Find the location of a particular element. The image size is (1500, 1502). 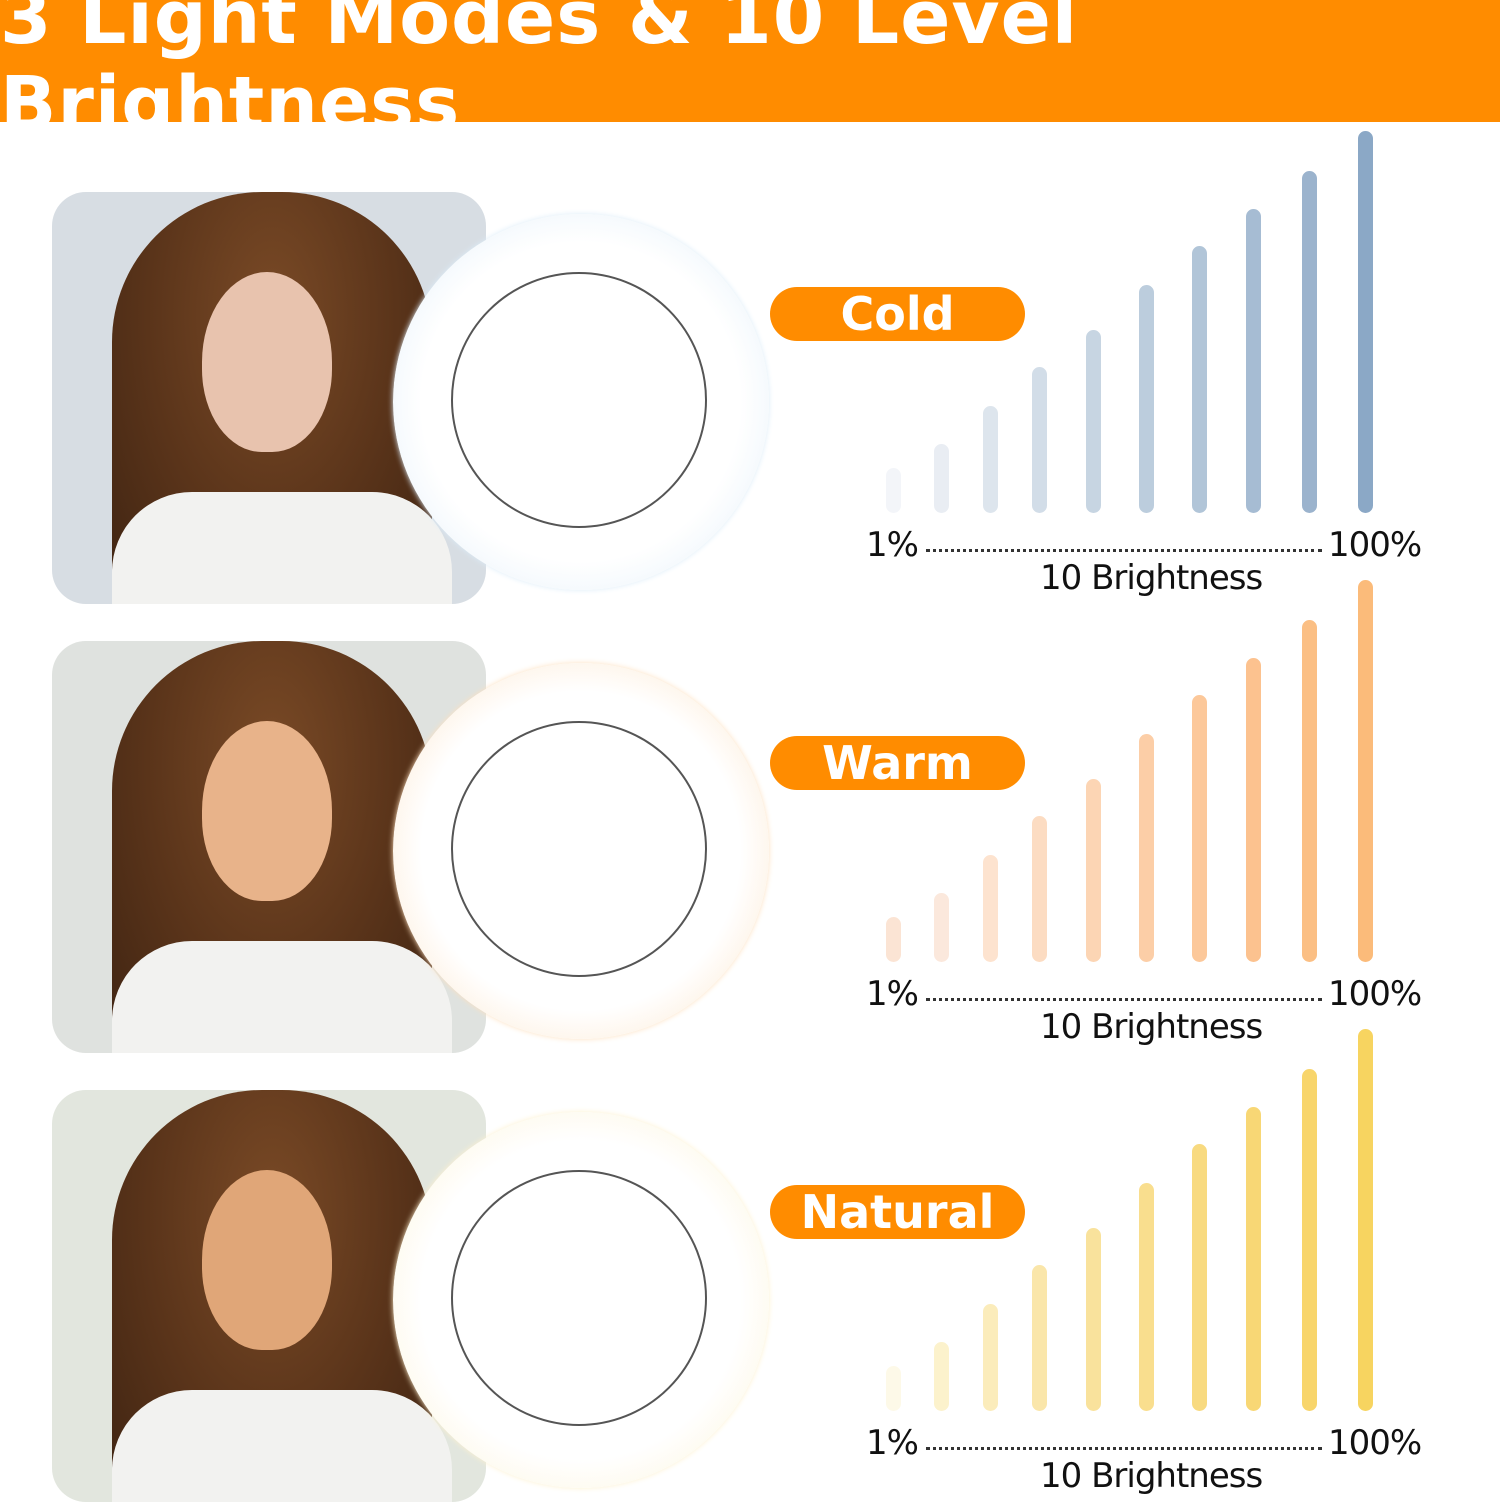

mode-label: Natural is located at coordinates (897, 1212).